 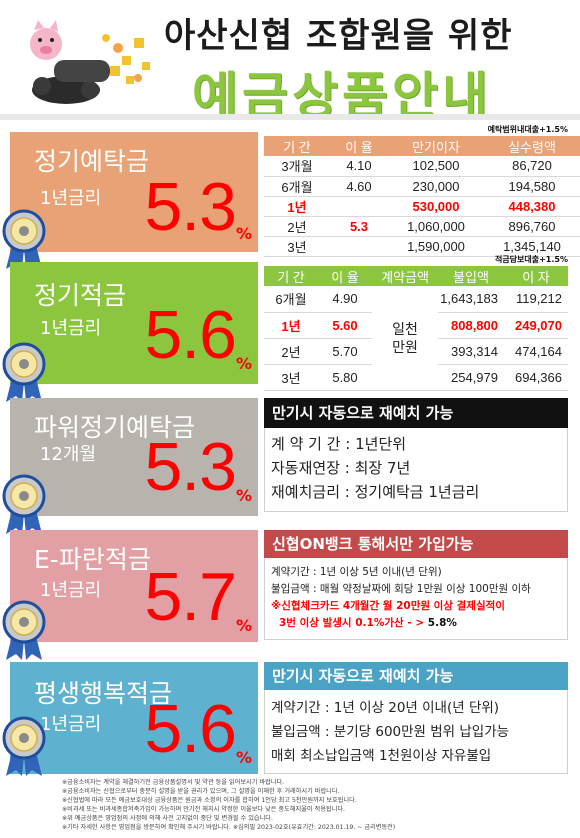 I want to click on cell: 1,345,140, so click(x=532, y=246).